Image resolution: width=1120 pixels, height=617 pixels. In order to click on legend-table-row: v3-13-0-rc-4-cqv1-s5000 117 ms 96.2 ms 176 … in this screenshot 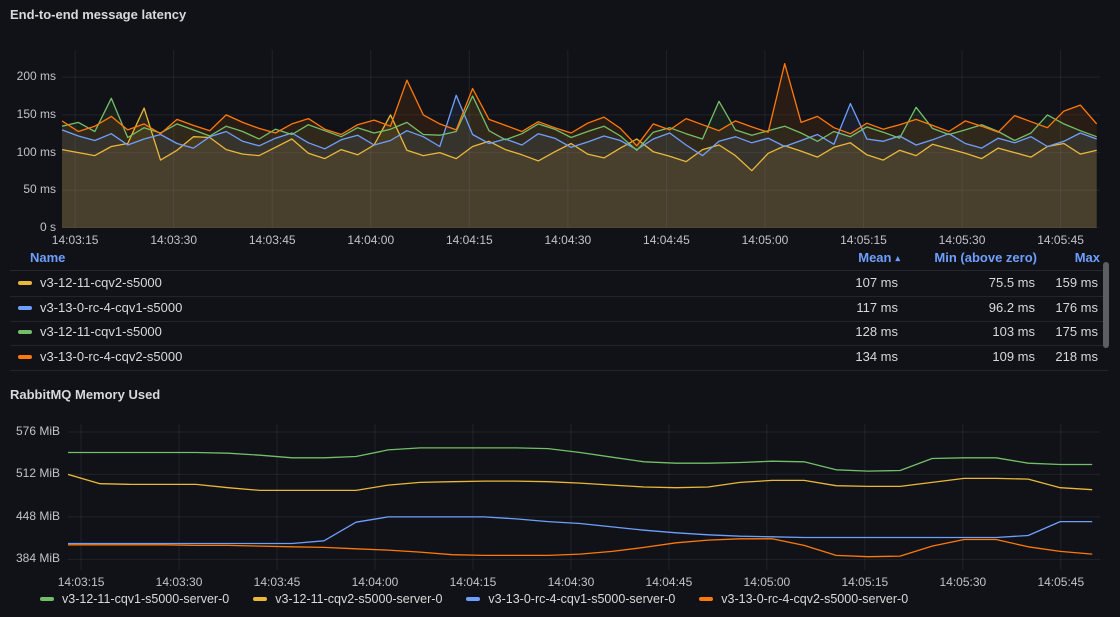, I will do `click(559, 309)`.